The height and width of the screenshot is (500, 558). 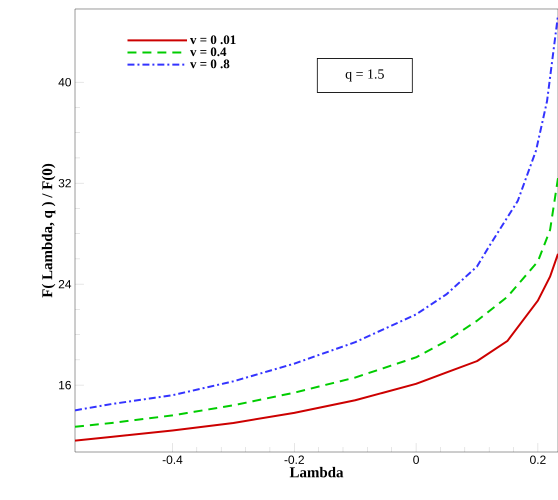 What do you see at coordinates (210, 64) in the screenshot?
I see `legend-label: v = 0 .8` at bounding box center [210, 64].